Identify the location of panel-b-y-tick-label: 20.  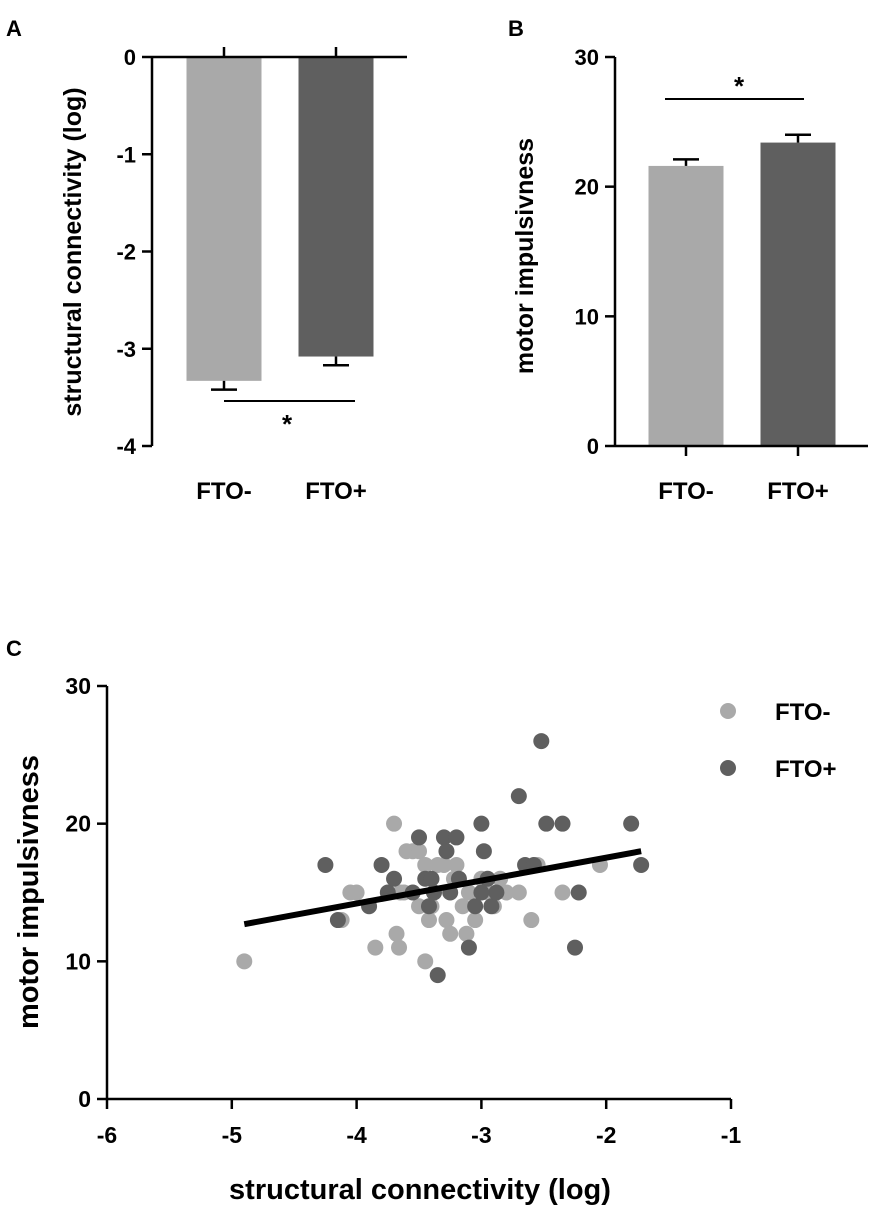
(587, 187).